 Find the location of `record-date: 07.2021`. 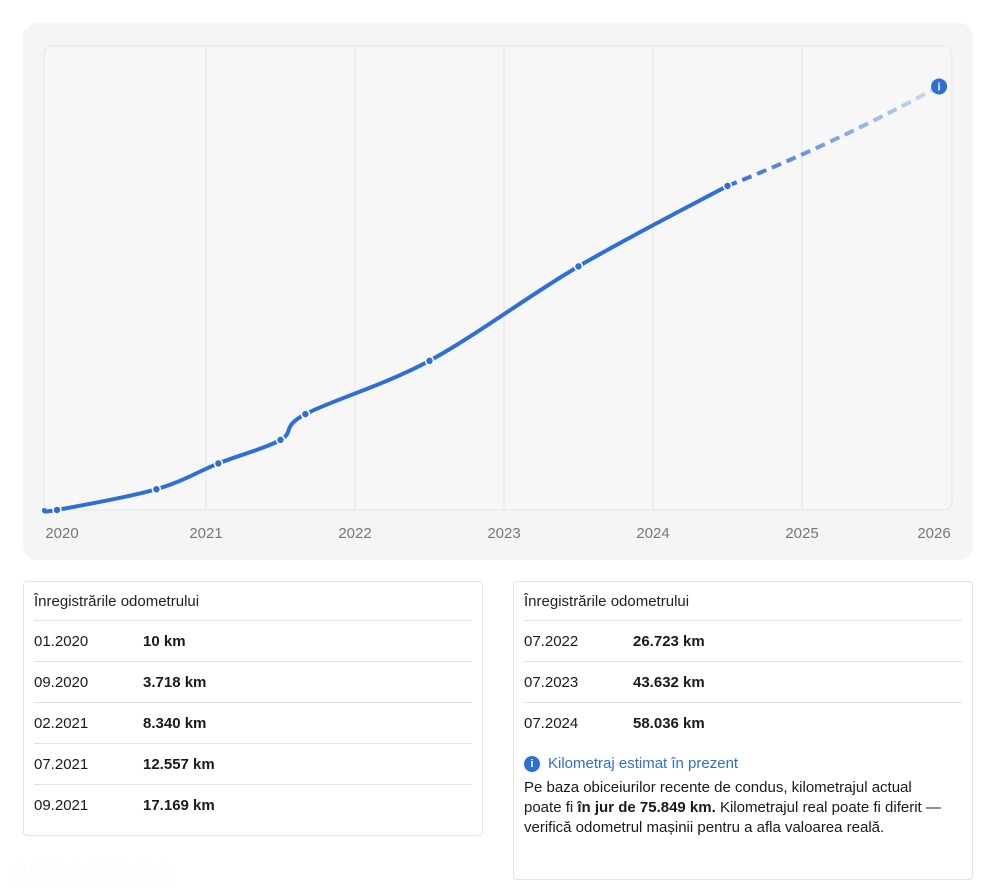

record-date: 07.2021 is located at coordinates (61, 764).